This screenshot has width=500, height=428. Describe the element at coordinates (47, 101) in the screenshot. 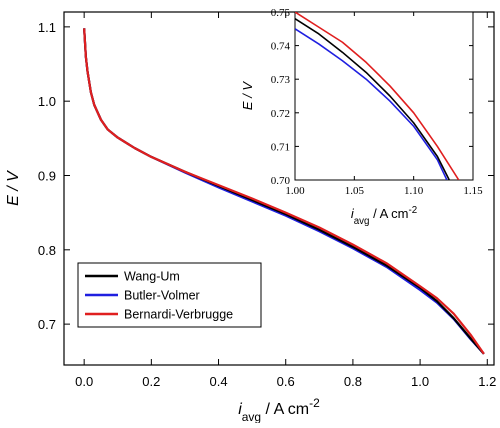

I see `main-y-tick-label: 1.0` at that location.